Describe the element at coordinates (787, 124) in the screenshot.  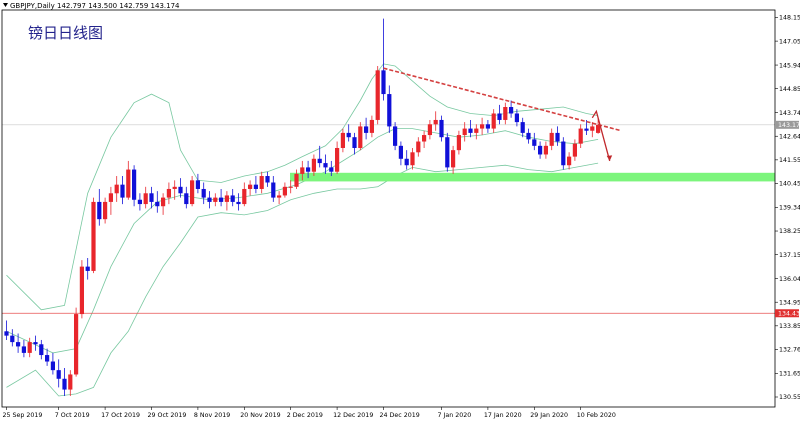
I see `current-price-box` at that location.